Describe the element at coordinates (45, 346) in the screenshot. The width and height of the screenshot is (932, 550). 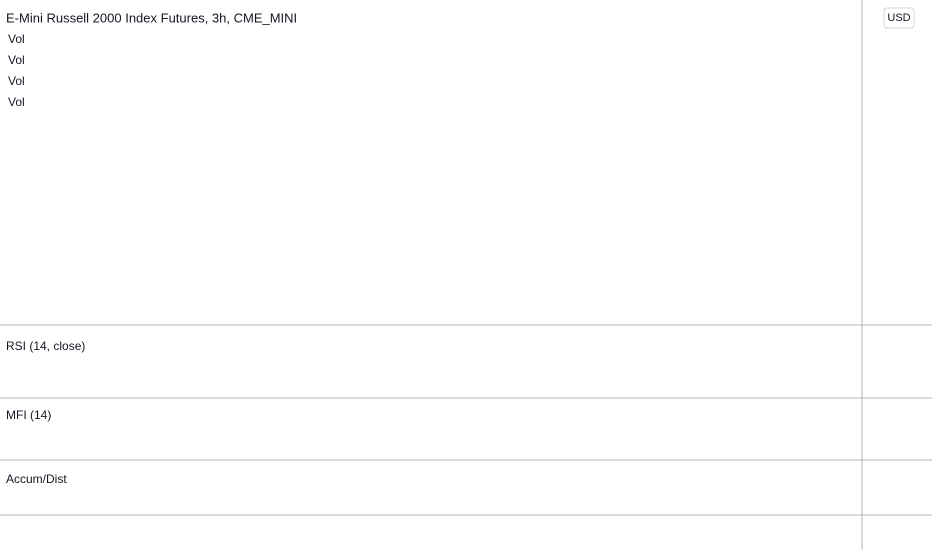
I see `rsi-title: RSI (14, close)` at that location.